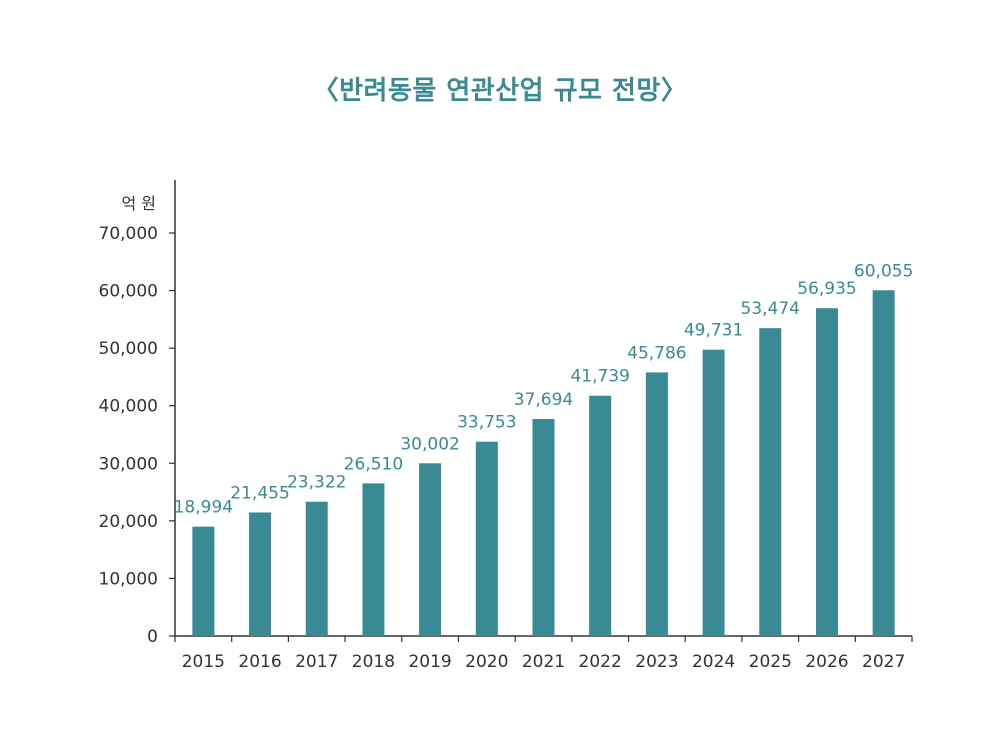  I want to click on x-tick-label: 2025, so click(770, 662).